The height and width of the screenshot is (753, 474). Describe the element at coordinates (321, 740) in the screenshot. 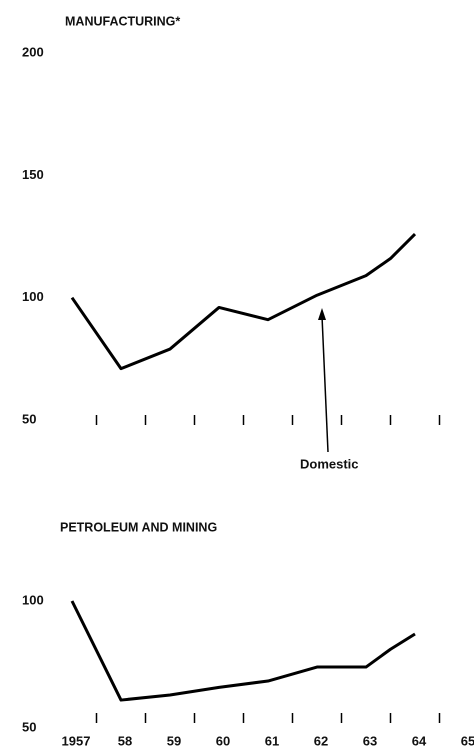

I see `x-tick-label: 62` at that location.